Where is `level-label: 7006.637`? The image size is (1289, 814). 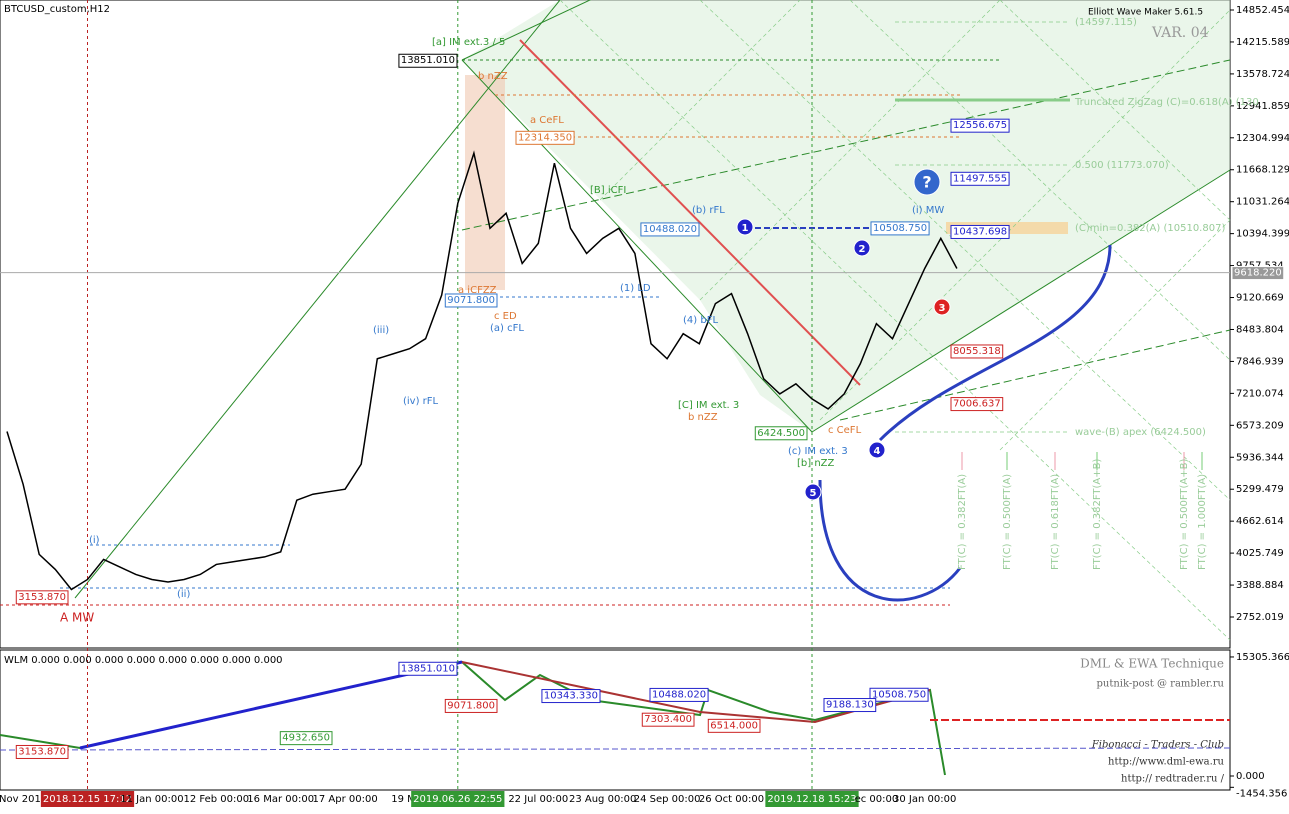 level-label: 7006.637 is located at coordinates (977, 404).